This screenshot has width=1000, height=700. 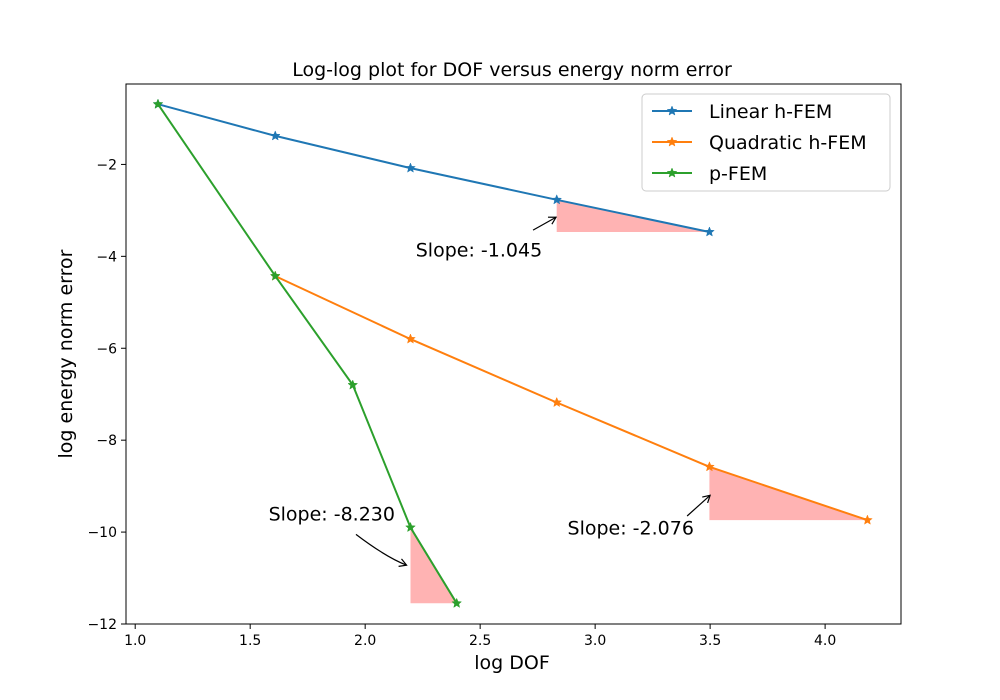 I want to click on y-tick-label: −8, so click(x=106, y=441).